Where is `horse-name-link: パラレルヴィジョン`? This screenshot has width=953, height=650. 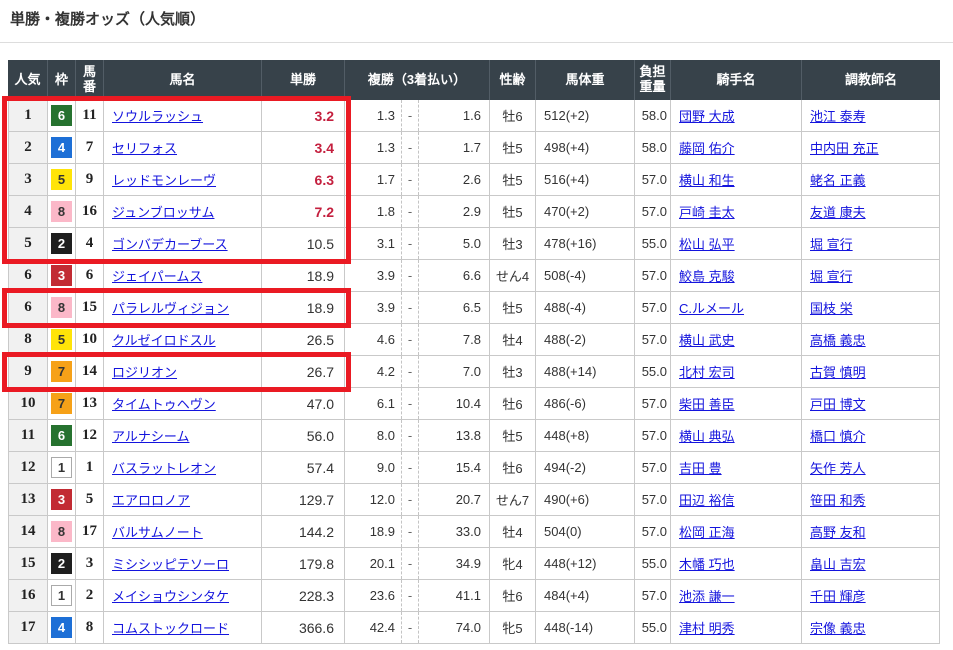
horse-name-link: パラレルヴィジョン is located at coordinates (171, 308).